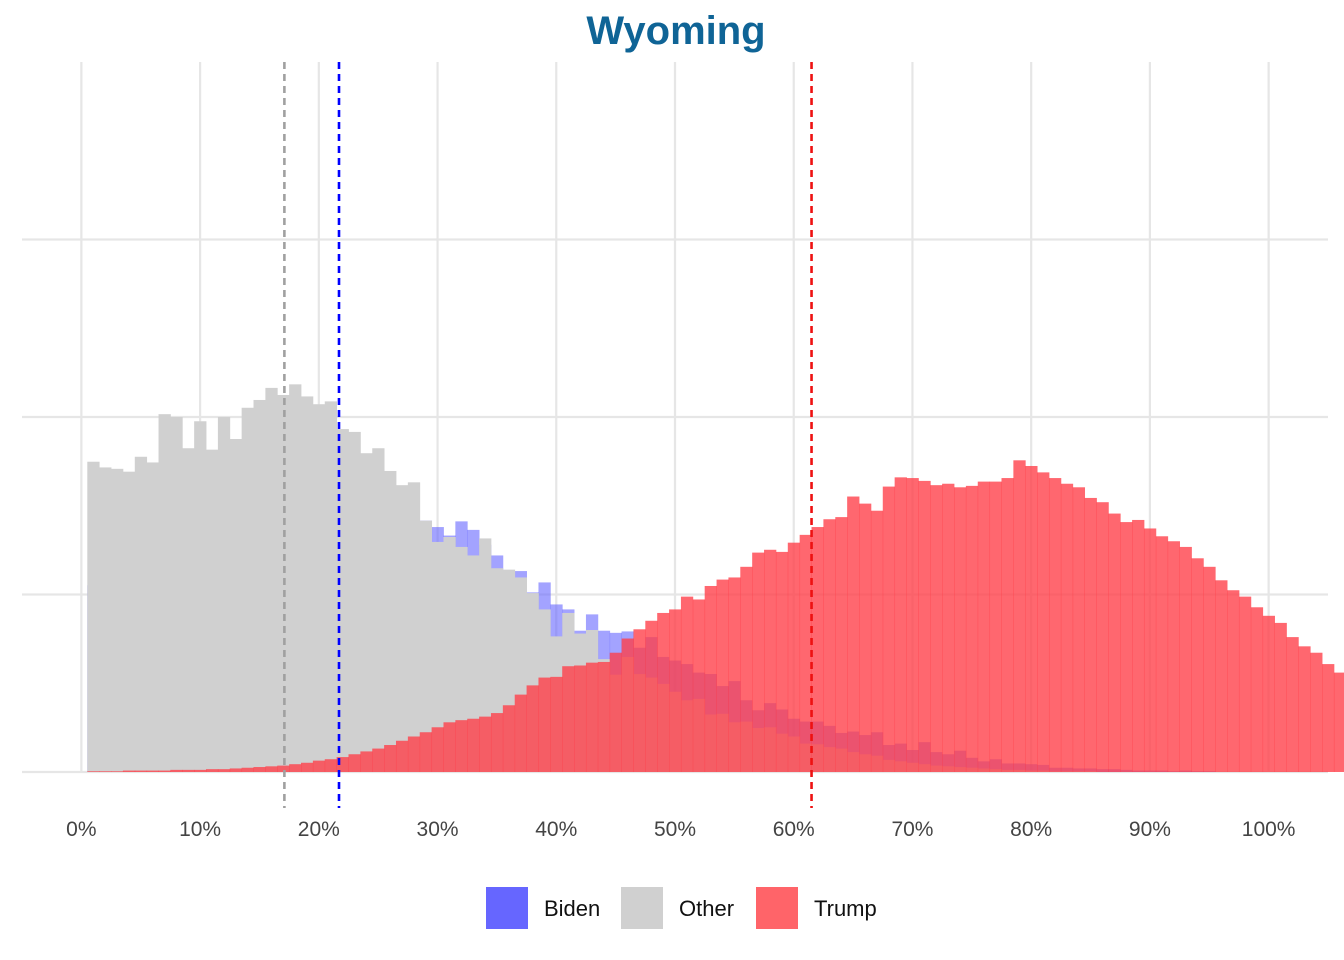 This screenshot has height=960, width=1344. Describe the element at coordinates (1150, 829) in the screenshot. I see `x-tick-label: 90%` at that location.